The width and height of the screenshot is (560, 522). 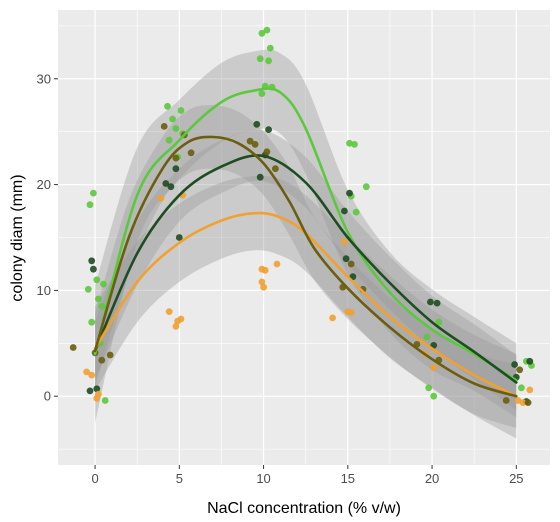 I want to click on x-tick-label: 25, so click(x=516, y=478).